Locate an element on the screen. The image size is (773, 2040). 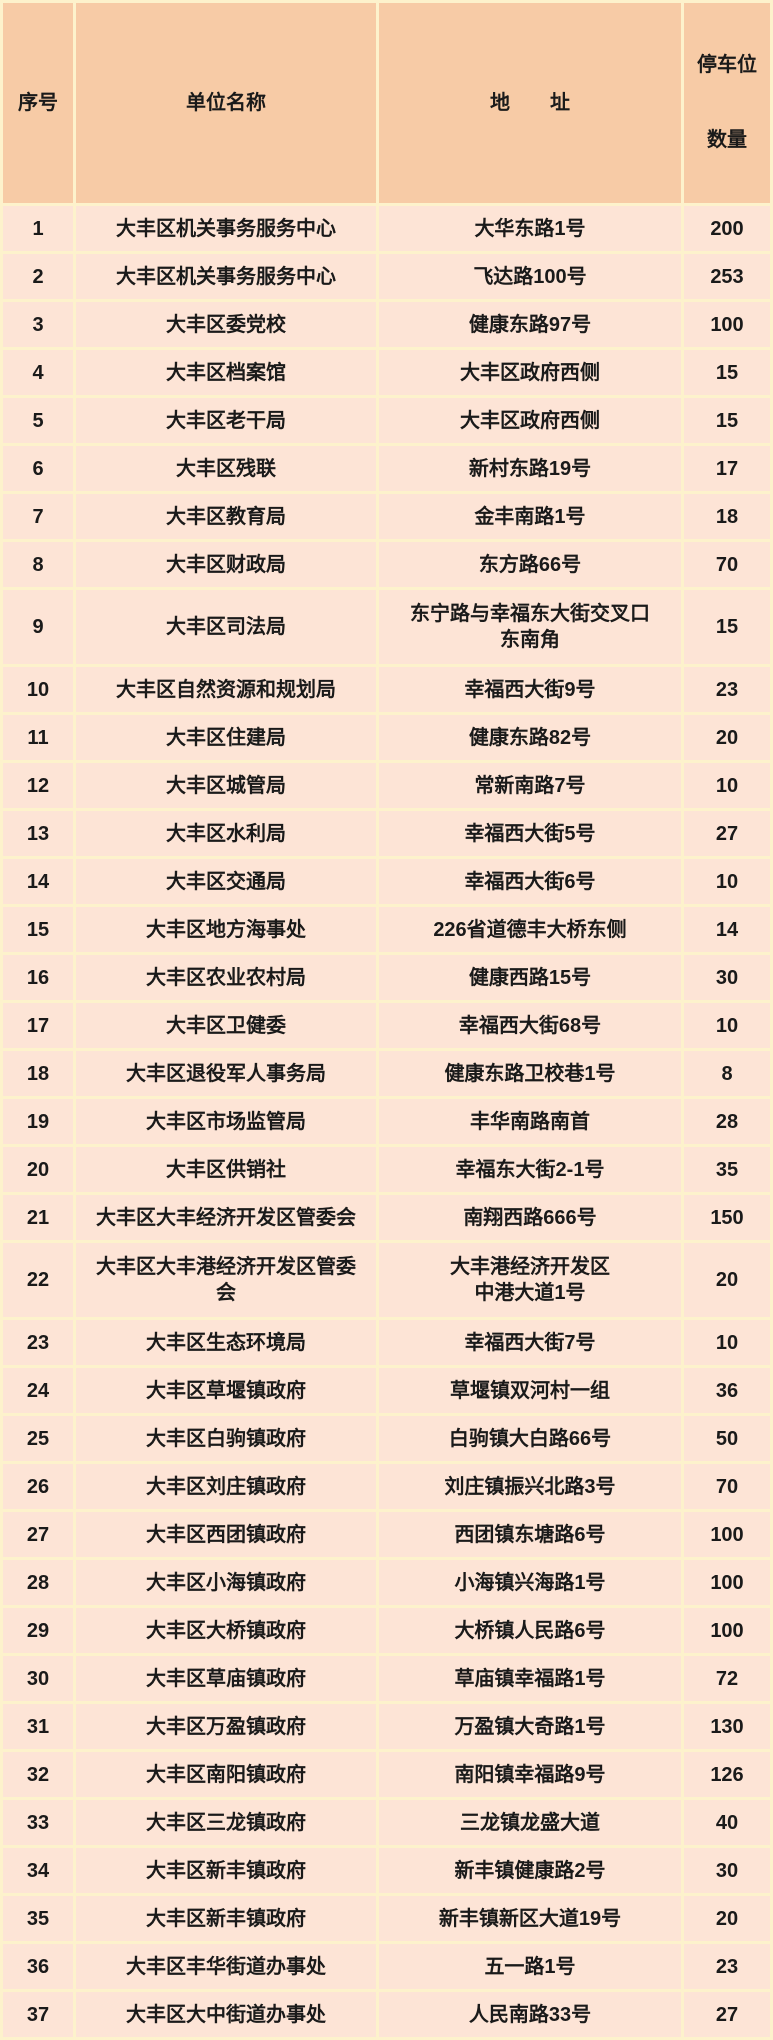
unit-name-cell: 大丰区地方海事处 is located at coordinates (226, 929).